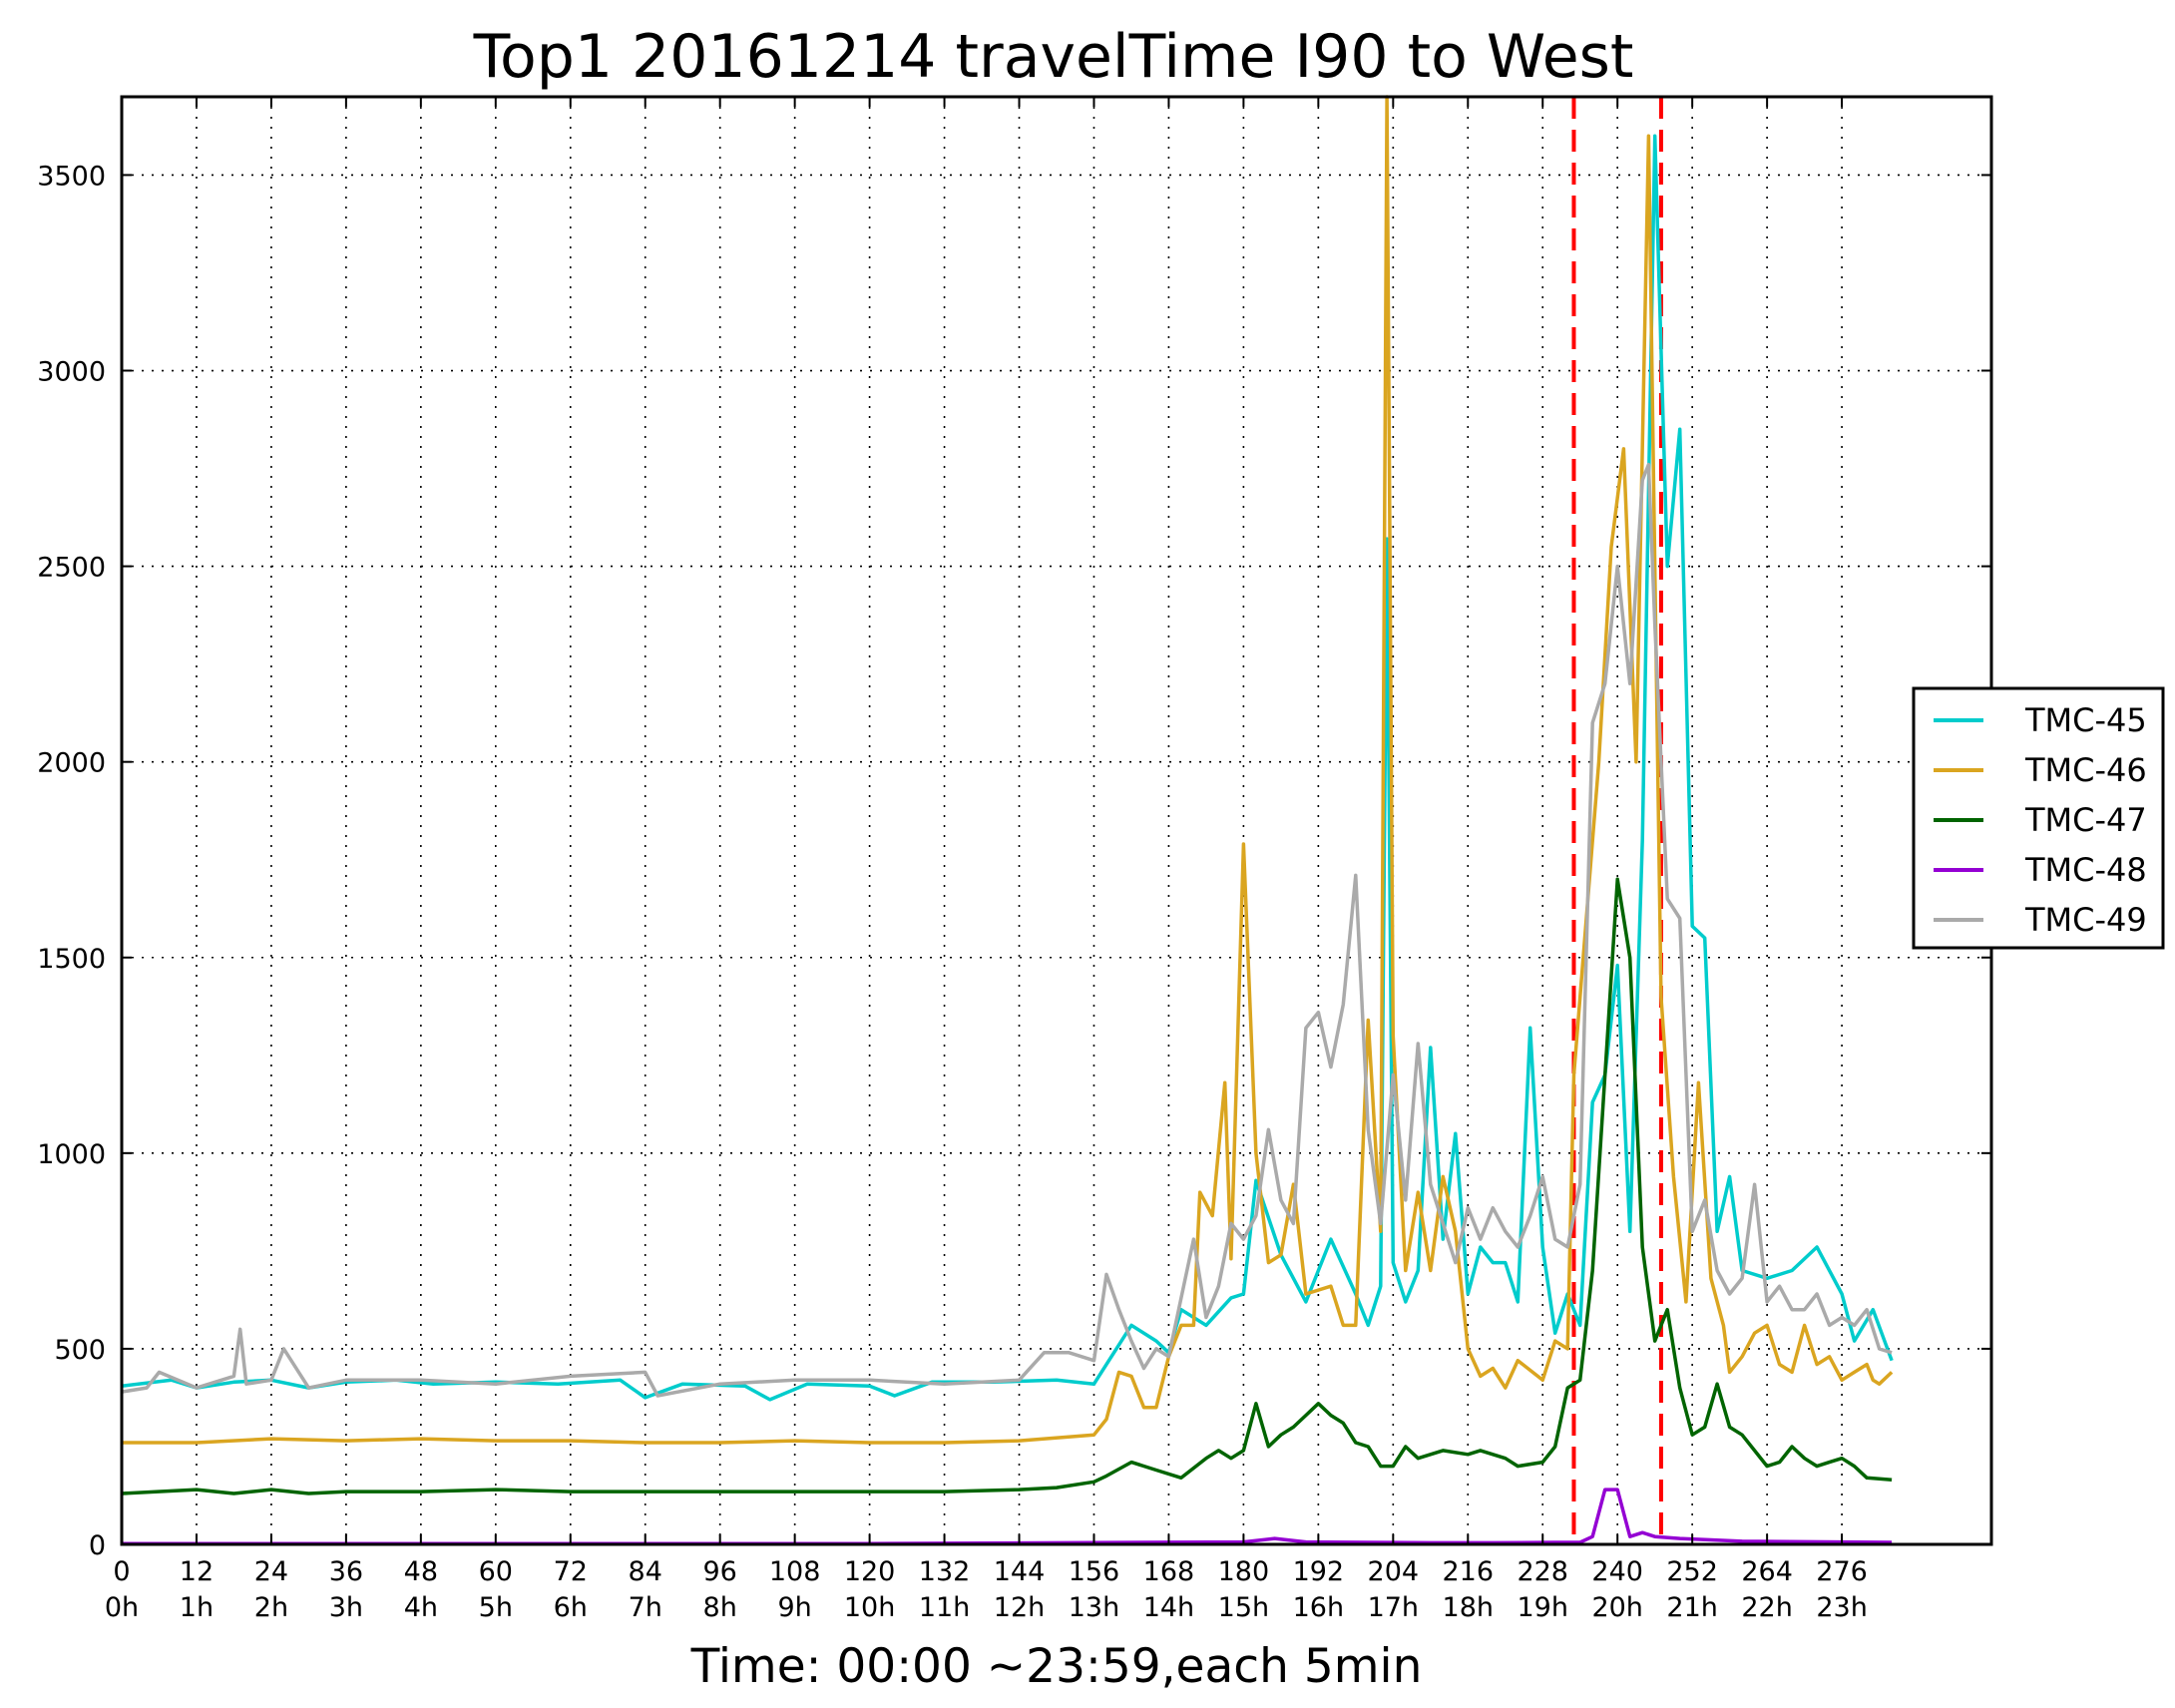 Image resolution: width=2175 pixels, height=1708 pixels. Describe the element at coordinates (1394, 1571) in the screenshot. I see `x-tick-label: 204` at that location.